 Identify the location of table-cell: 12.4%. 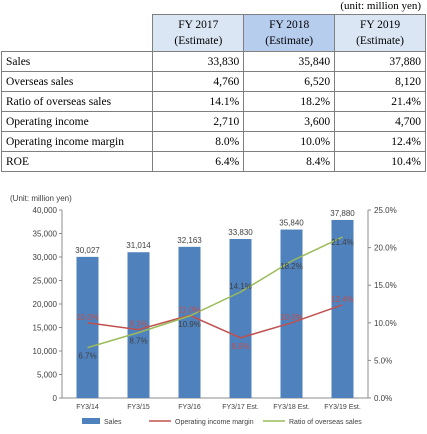
(380, 141).